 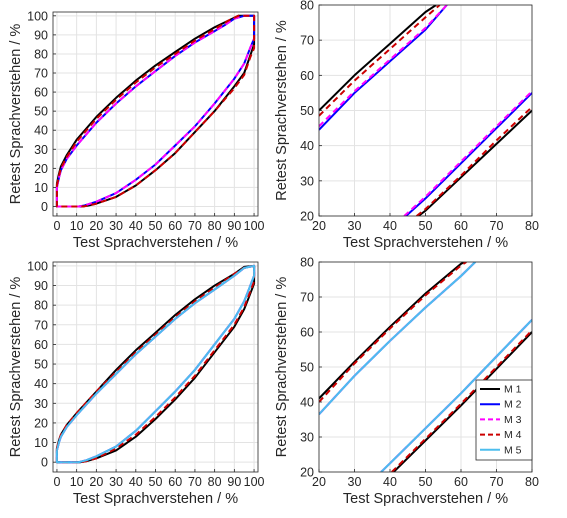 I want to click on series-line-m2, so click(x=468, y=154).